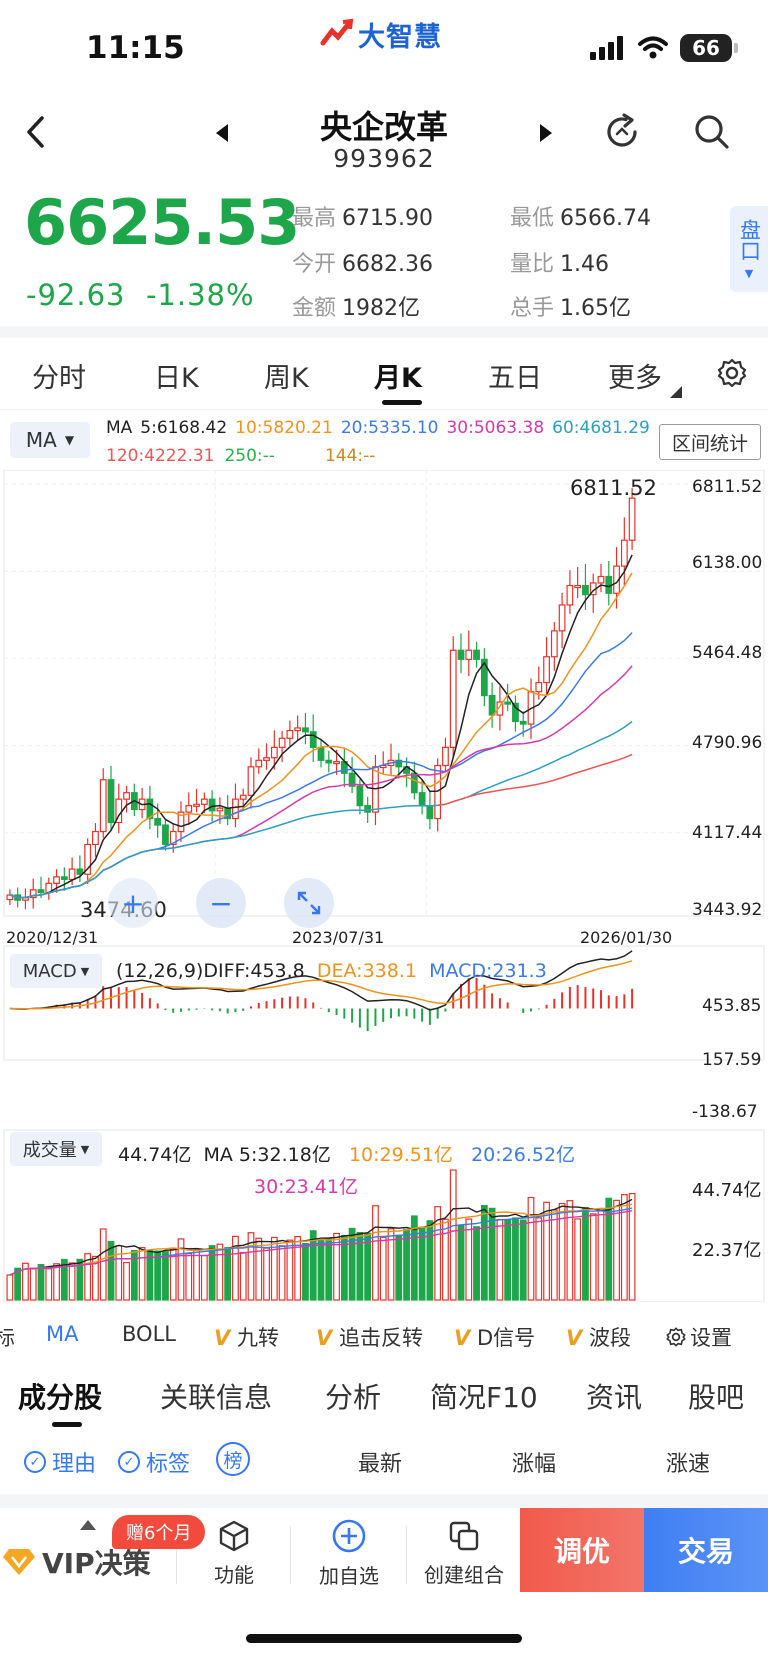  Describe the element at coordinates (712, 132) in the screenshot. I see `search-icon` at that location.